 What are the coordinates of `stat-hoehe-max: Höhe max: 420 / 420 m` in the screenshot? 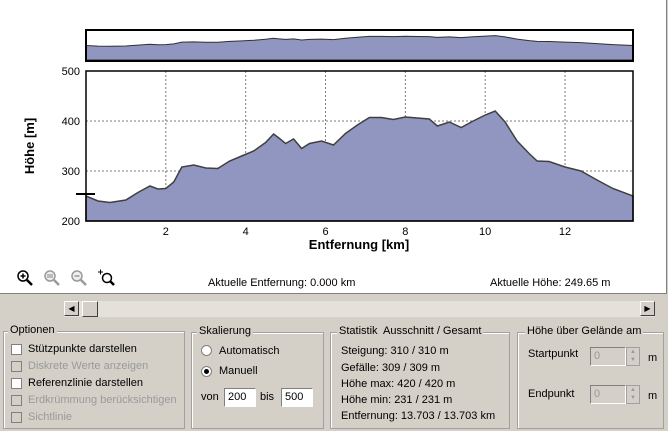 It's located at (398, 384).